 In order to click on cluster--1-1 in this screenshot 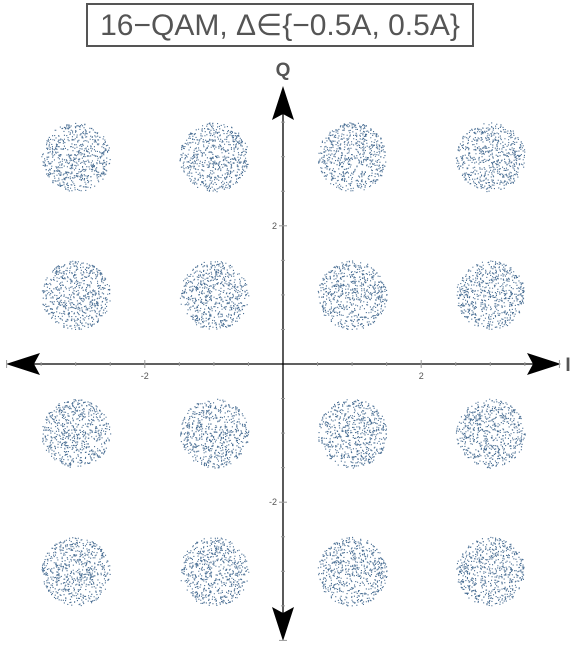, I will do `click(214, 295)`.